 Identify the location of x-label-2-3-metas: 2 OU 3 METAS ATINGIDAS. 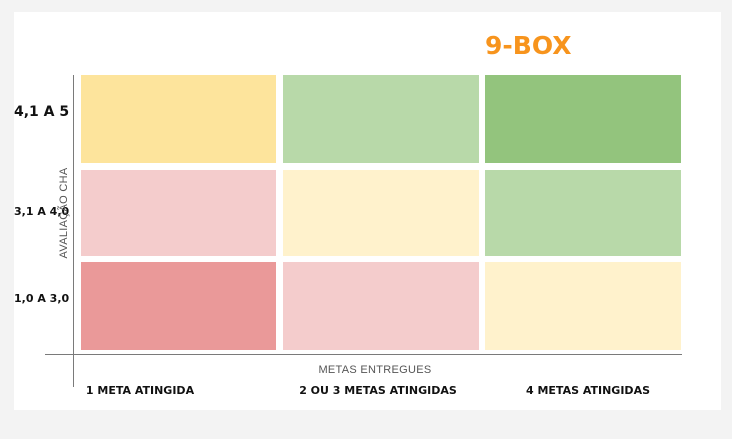
(378, 390).